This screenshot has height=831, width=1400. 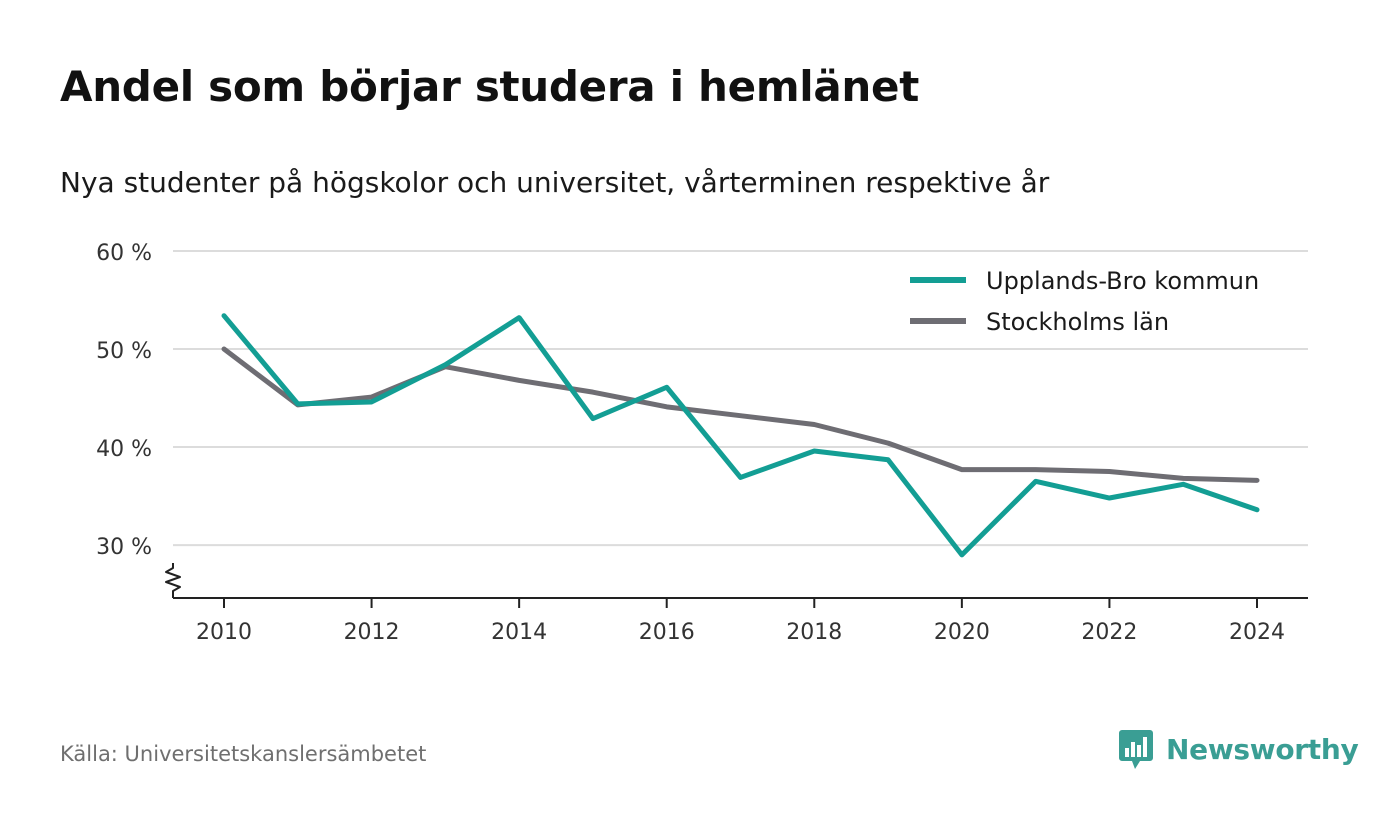 I want to click on legend: Upplands-Bro kommun Stockholms län, so click(x=1084, y=301).